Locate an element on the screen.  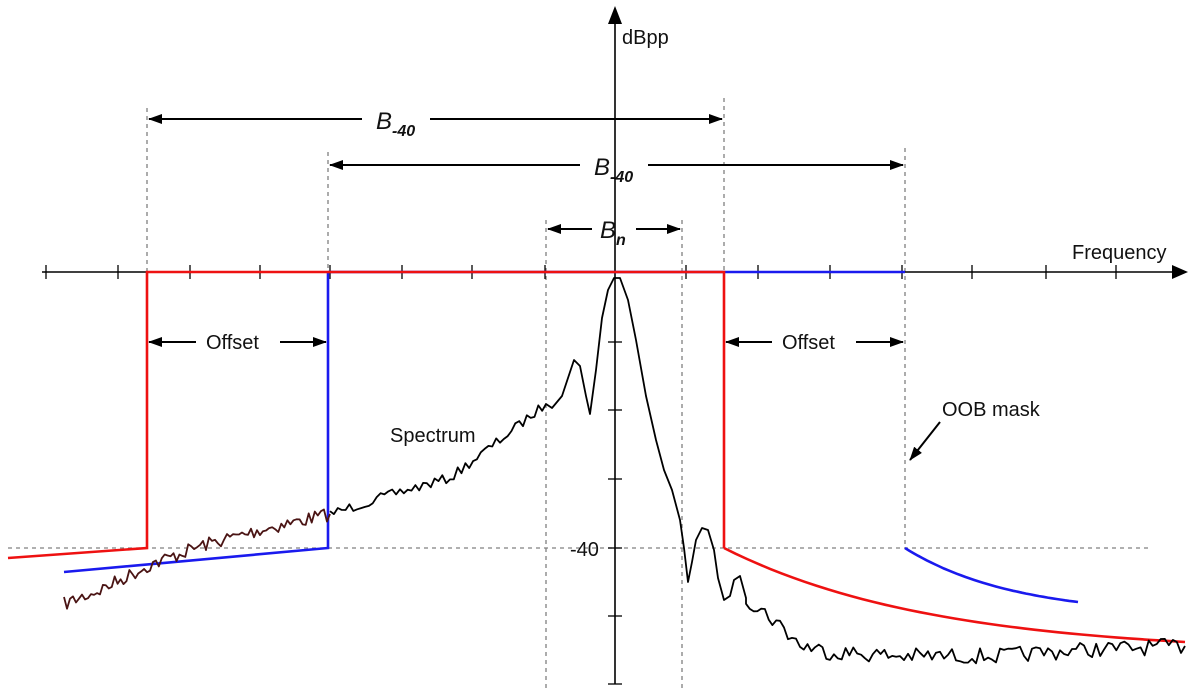
oob-mask-label: OOB mask is located at coordinates (991, 410).